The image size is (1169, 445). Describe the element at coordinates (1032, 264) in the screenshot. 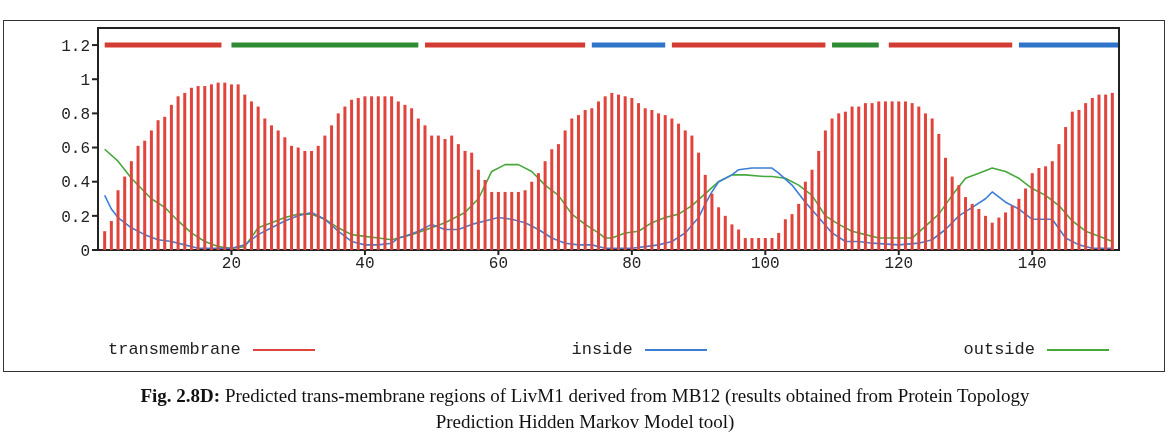

I see `x-tick-label: 140` at that location.